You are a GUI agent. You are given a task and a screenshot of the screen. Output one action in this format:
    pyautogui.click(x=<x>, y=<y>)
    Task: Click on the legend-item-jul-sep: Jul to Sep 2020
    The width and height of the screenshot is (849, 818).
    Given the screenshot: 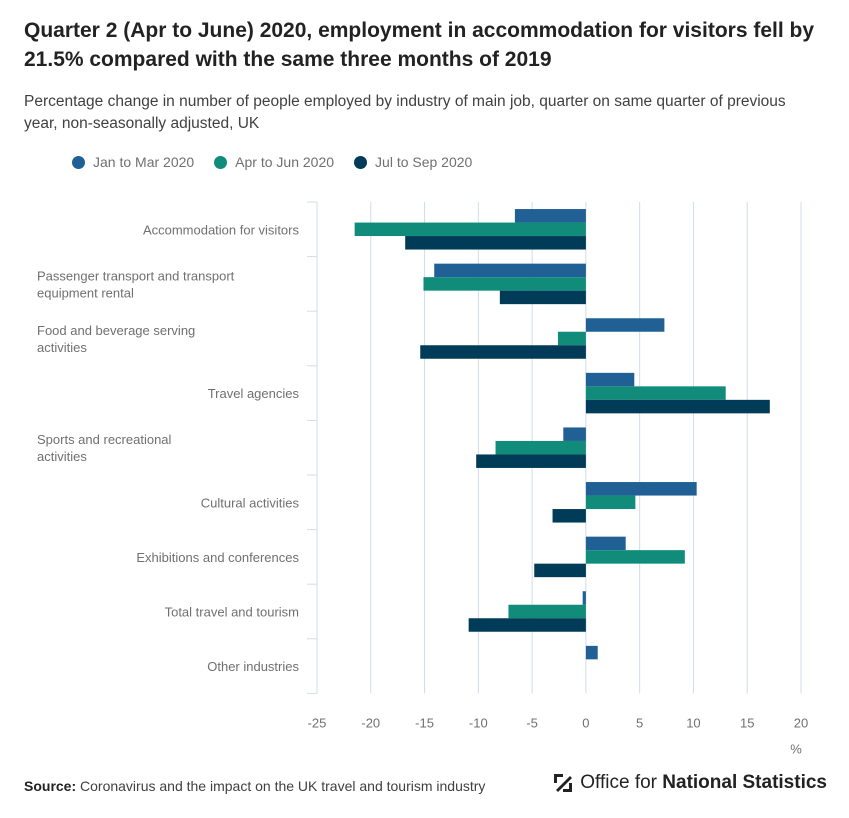 What is the action you would take?
    pyautogui.click(x=413, y=162)
    